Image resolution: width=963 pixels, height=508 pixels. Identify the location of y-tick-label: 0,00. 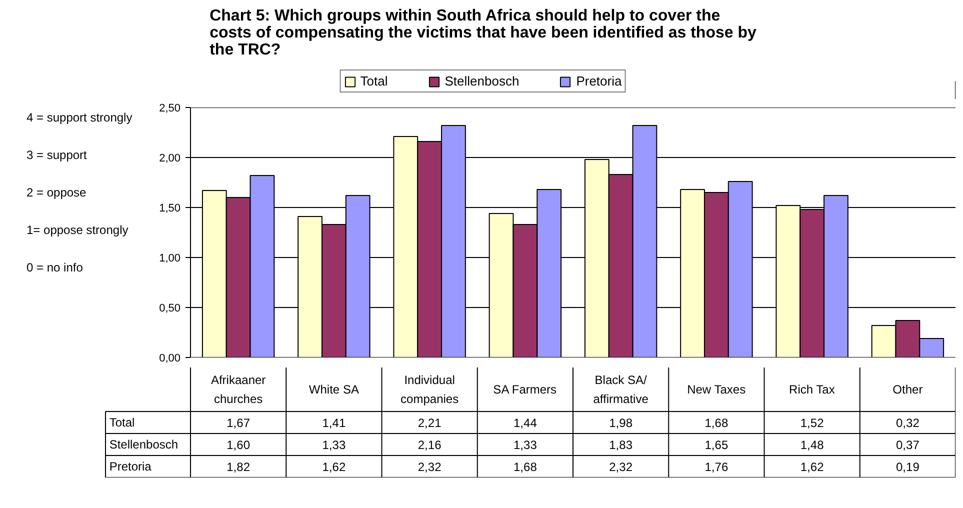
(170, 358).